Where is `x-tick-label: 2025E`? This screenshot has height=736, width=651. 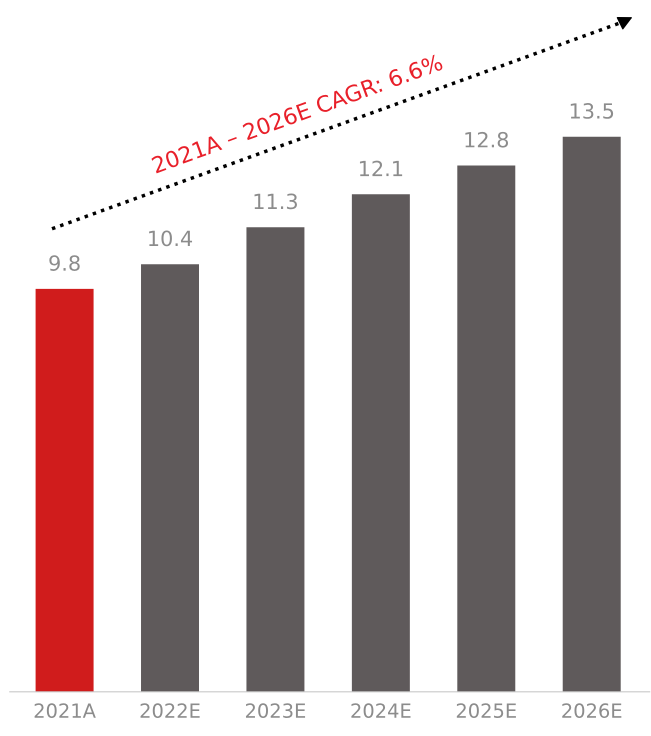
x-tick-label: 2025E is located at coordinates (486, 710).